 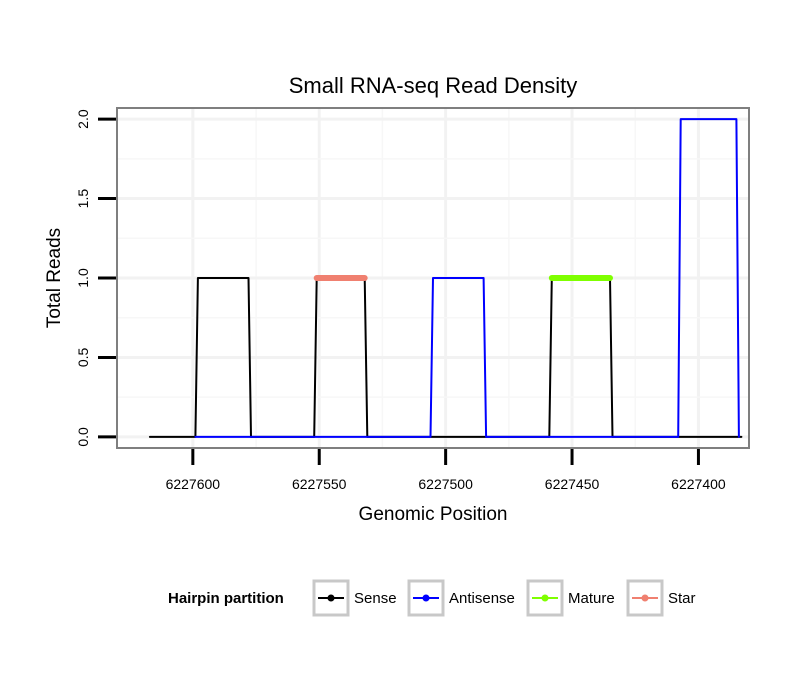 I want to click on legend-item-label: Star, so click(x=682, y=598).